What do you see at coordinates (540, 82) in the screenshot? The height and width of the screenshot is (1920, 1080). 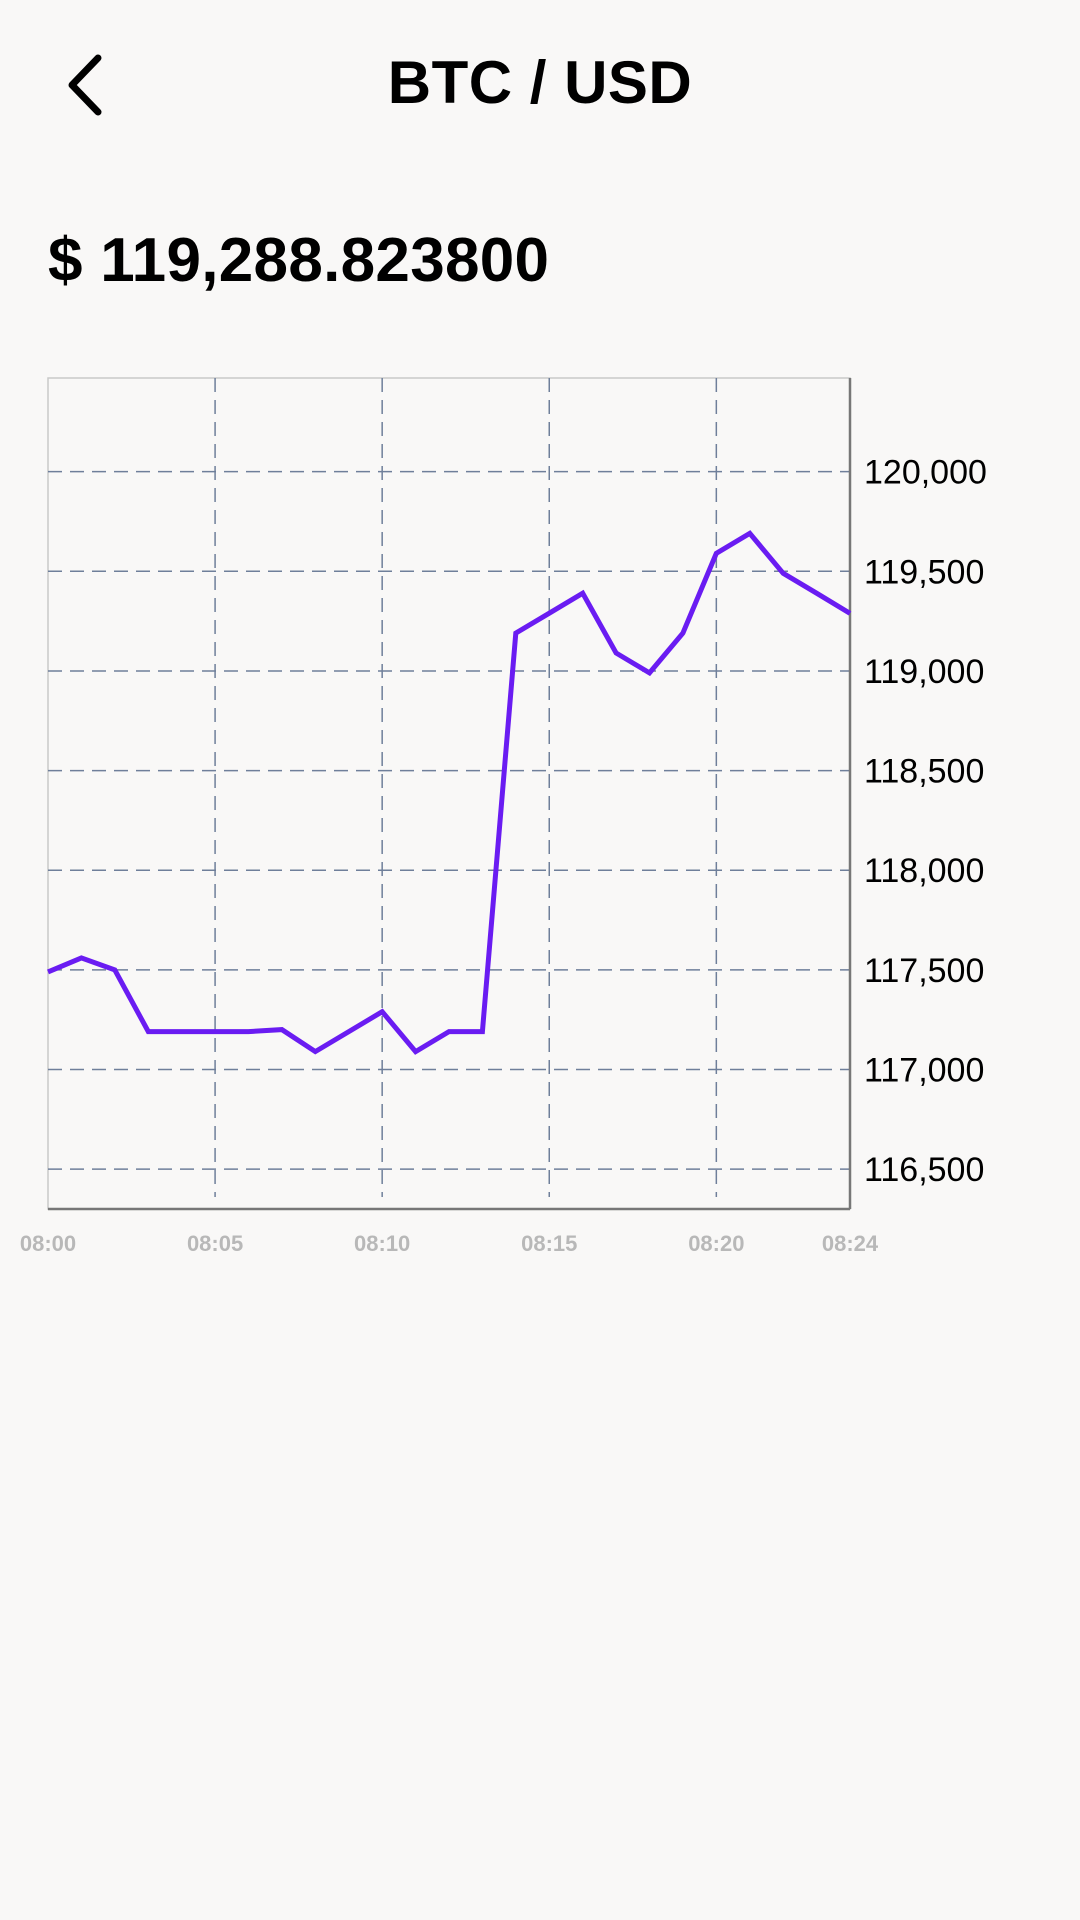 I see `page-title: BTC / USD` at bounding box center [540, 82].